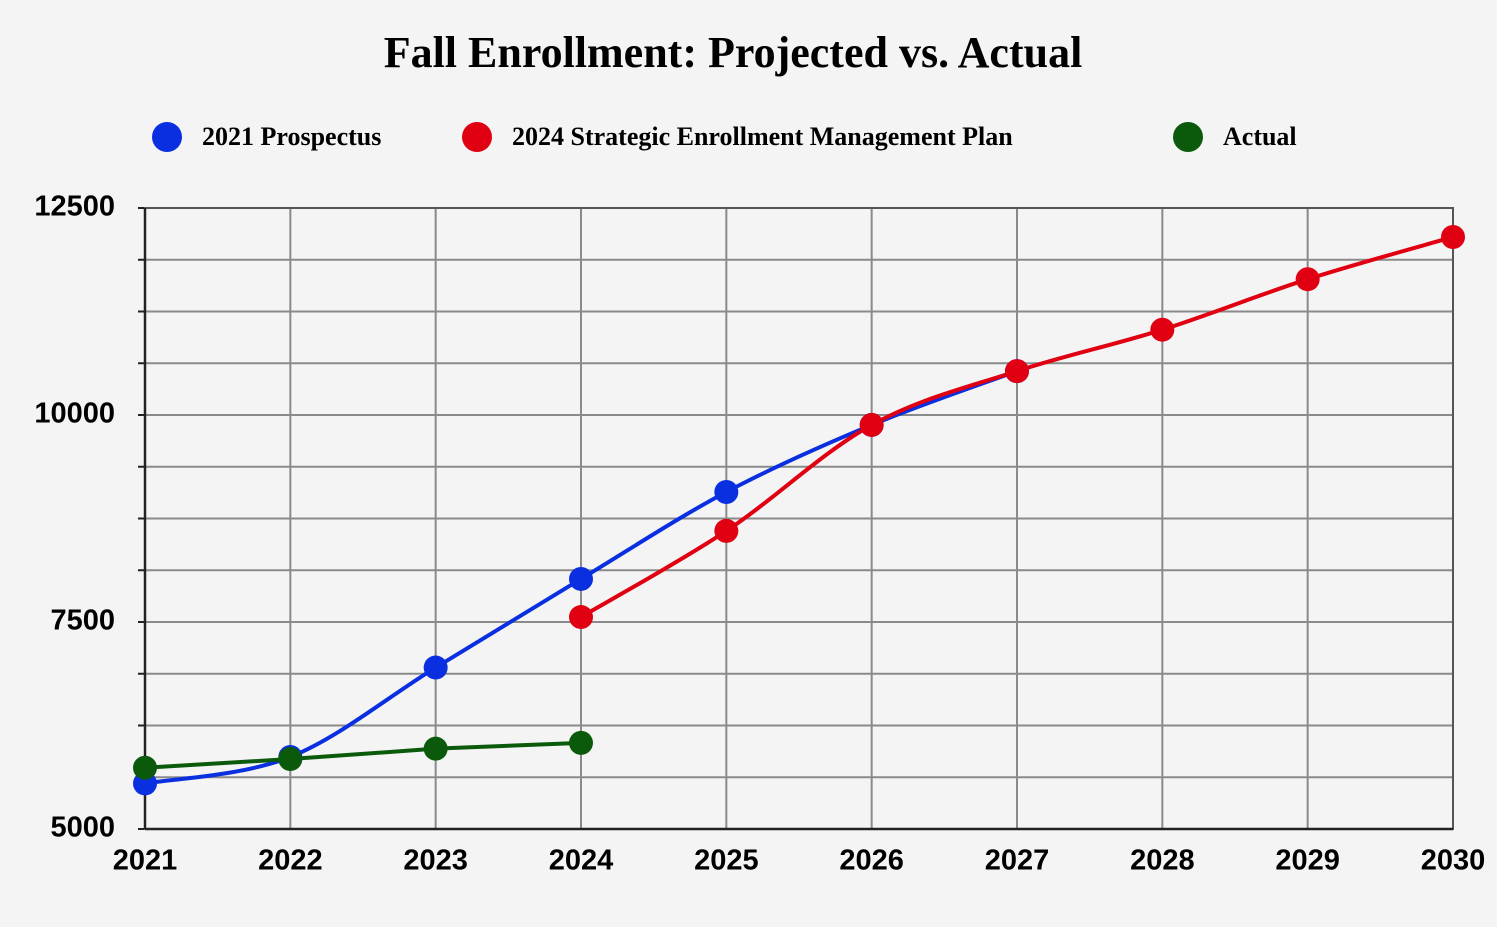 Image resolution: width=1497 pixels, height=927 pixels. What do you see at coordinates (74, 207) in the screenshot?
I see `y-tick-label: 12500` at bounding box center [74, 207].